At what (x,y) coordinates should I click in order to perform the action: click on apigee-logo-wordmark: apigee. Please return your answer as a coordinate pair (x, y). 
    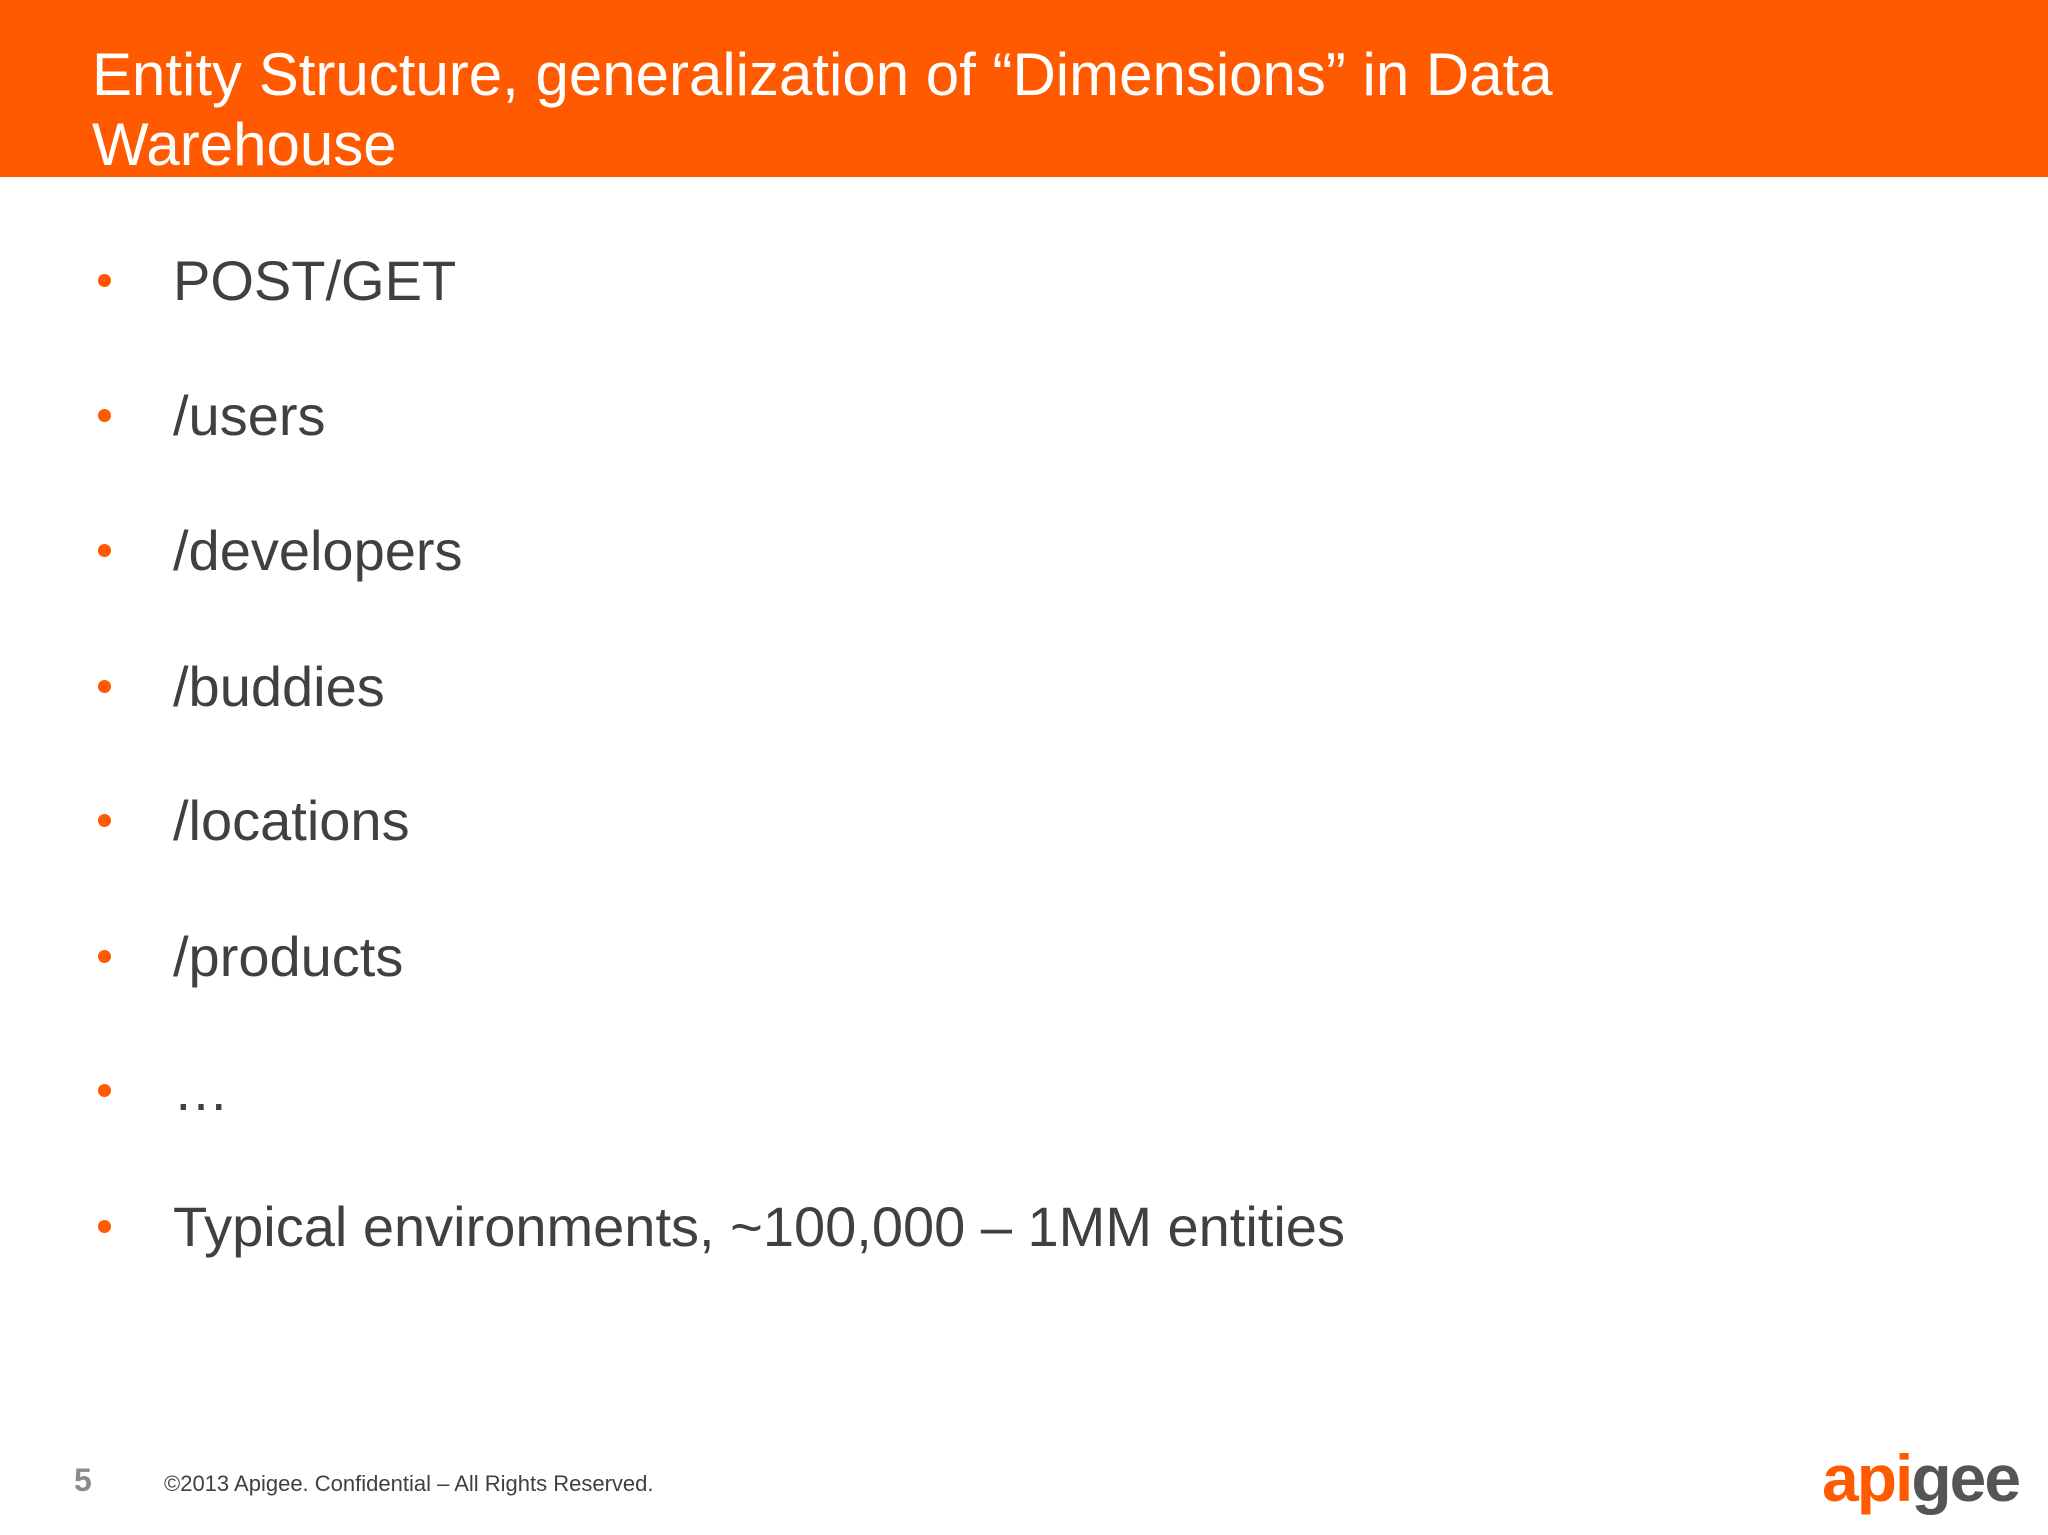
    Looking at the image, I should click on (1920, 1480).